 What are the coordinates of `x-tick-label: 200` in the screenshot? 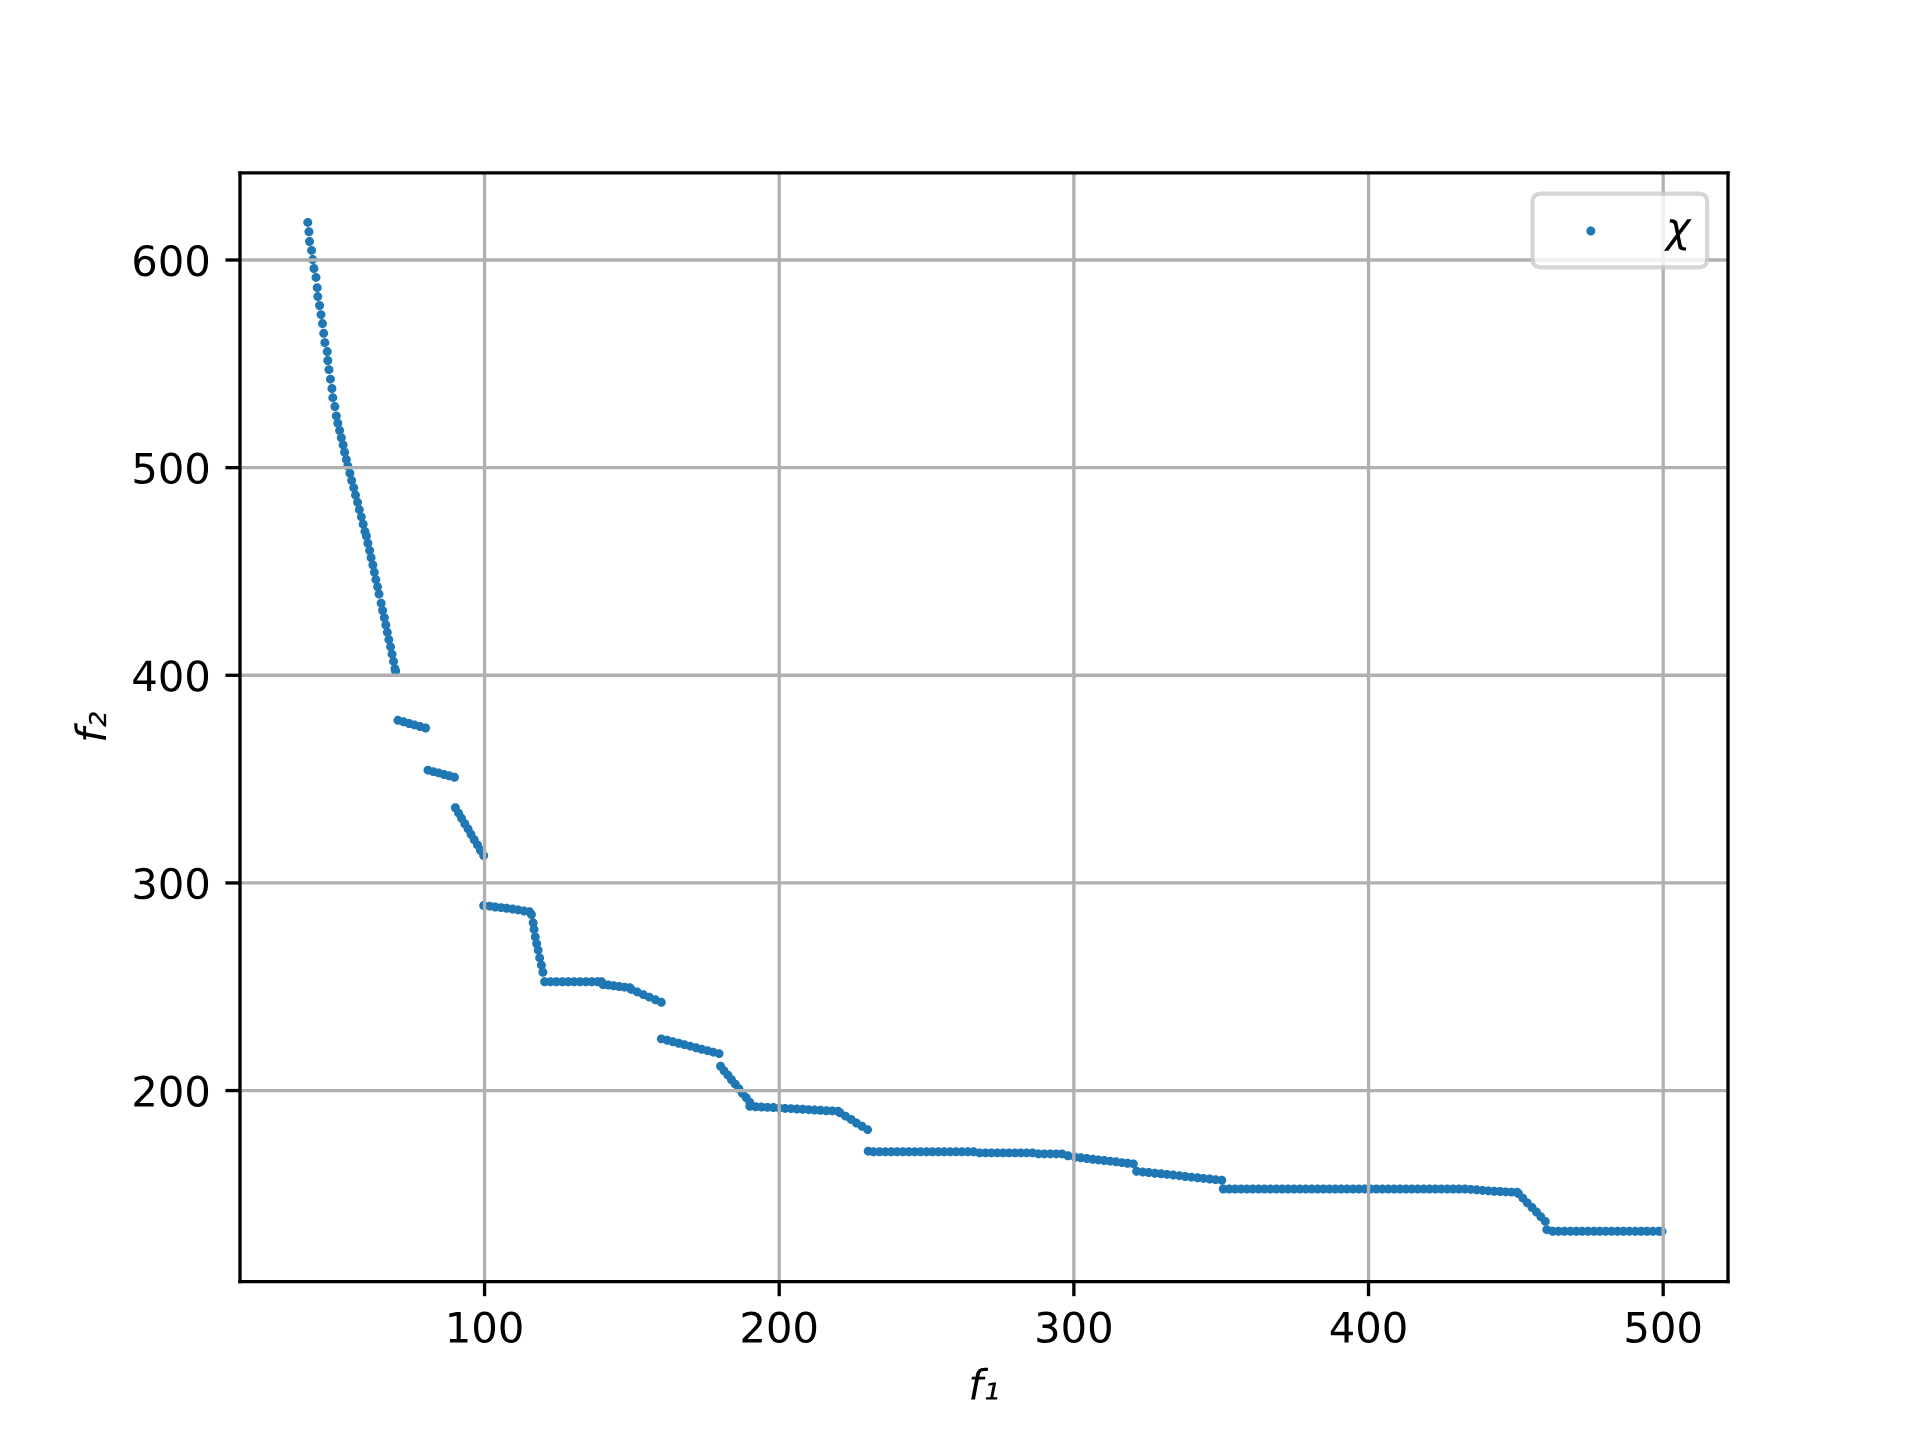 It's located at (779, 1327).